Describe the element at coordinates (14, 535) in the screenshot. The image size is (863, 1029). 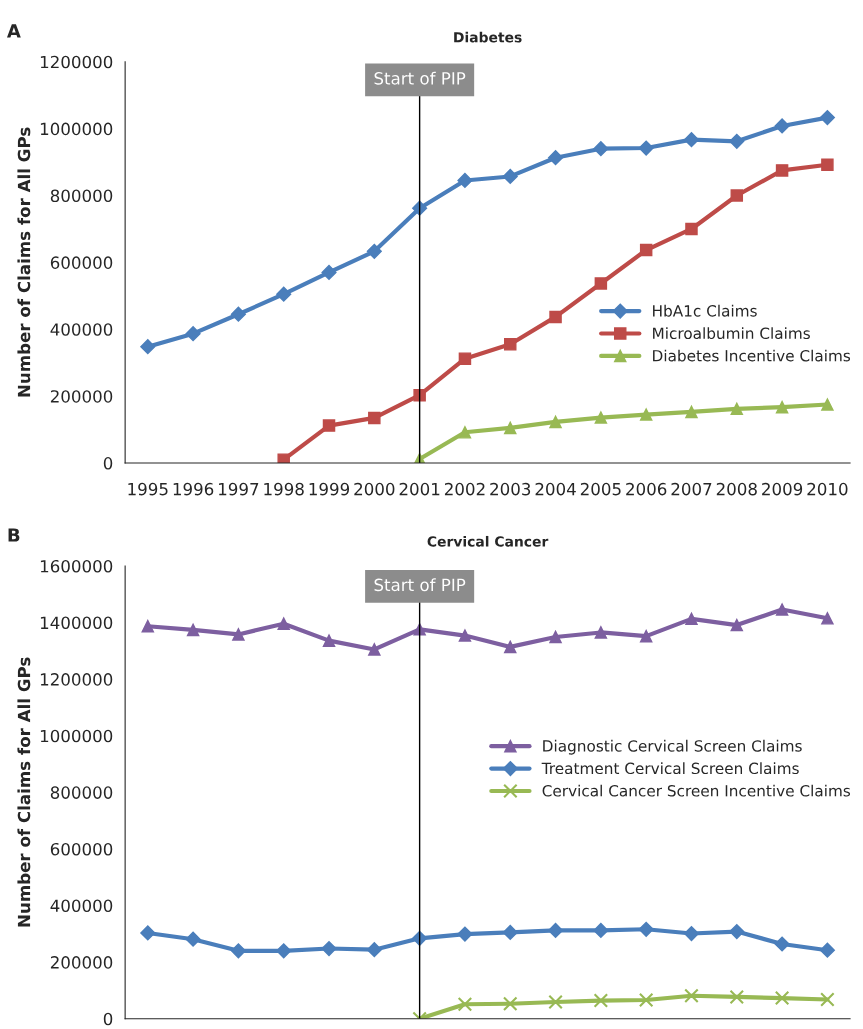
I see `text: B` at that location.